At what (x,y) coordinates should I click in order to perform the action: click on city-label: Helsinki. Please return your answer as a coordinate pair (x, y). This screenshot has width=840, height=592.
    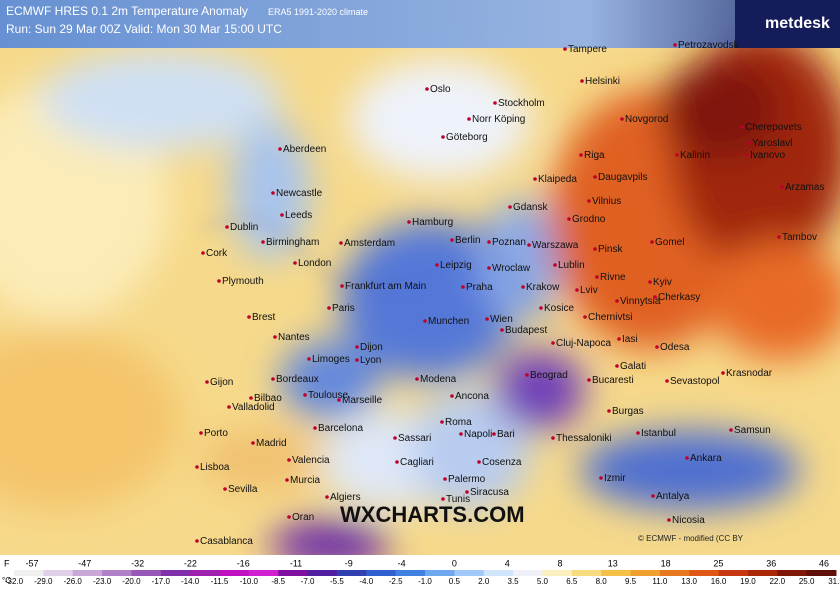
    Looking at the image, I should click on (602, 81).